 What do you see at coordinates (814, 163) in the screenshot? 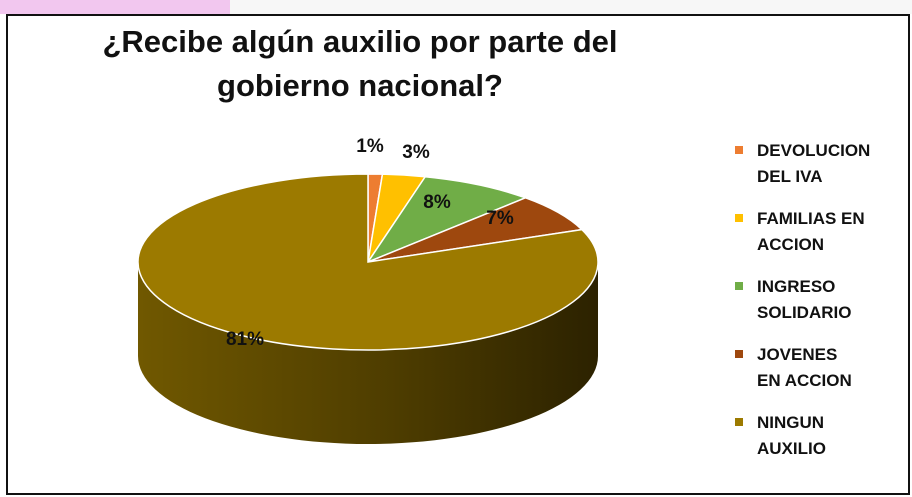
I see `legend-label: DEVOLUCION DEL IVA` at bounding box center [814, 163].